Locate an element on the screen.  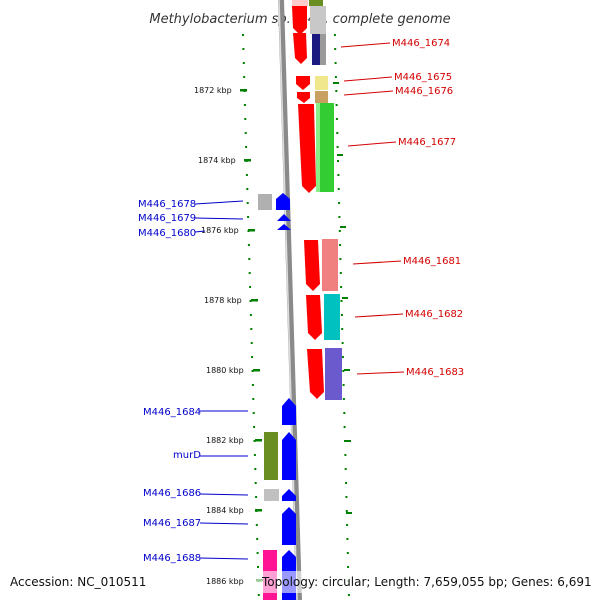
ruler-label: 1884 kbp is located at coordinates (225, 510).